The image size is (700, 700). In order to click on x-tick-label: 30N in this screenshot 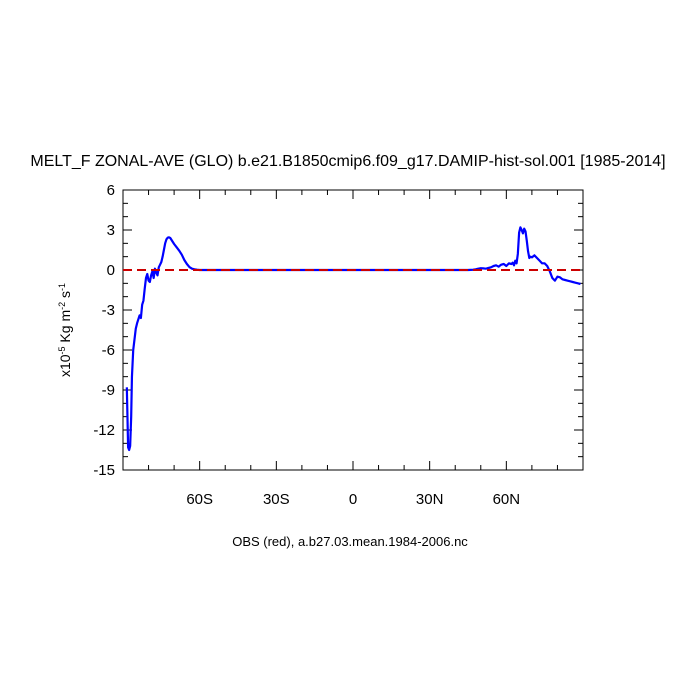, I will do `click(430, 499)`.